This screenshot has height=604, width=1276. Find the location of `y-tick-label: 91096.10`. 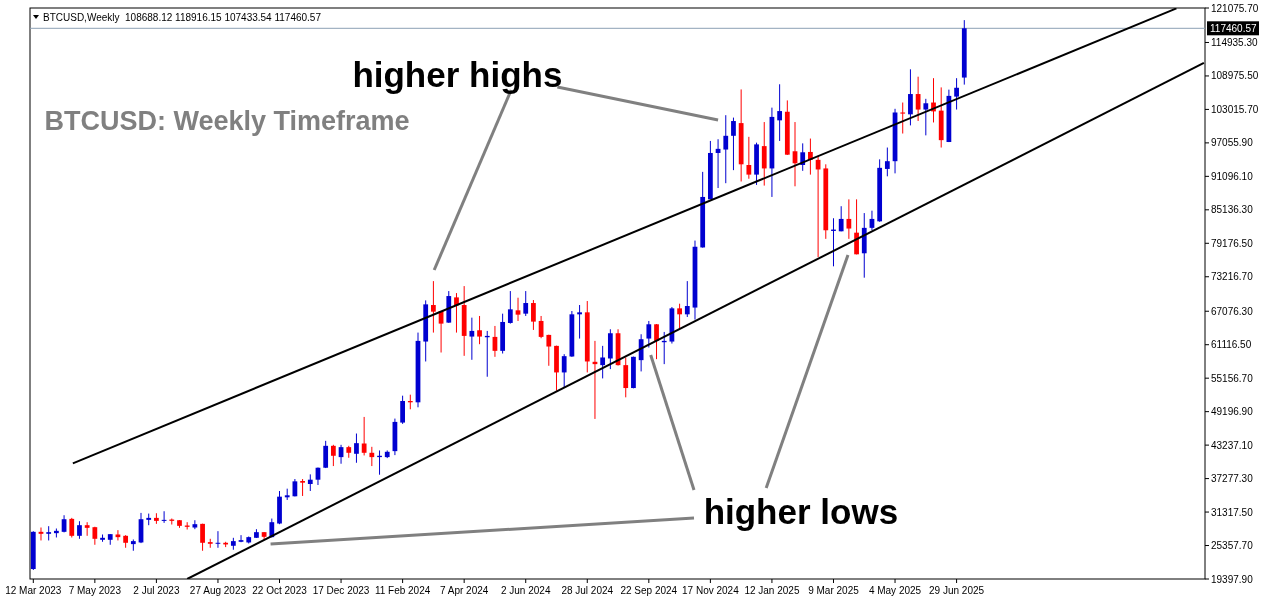

y-tick-label: 91096.10 is located at coordinates (1232, 176).